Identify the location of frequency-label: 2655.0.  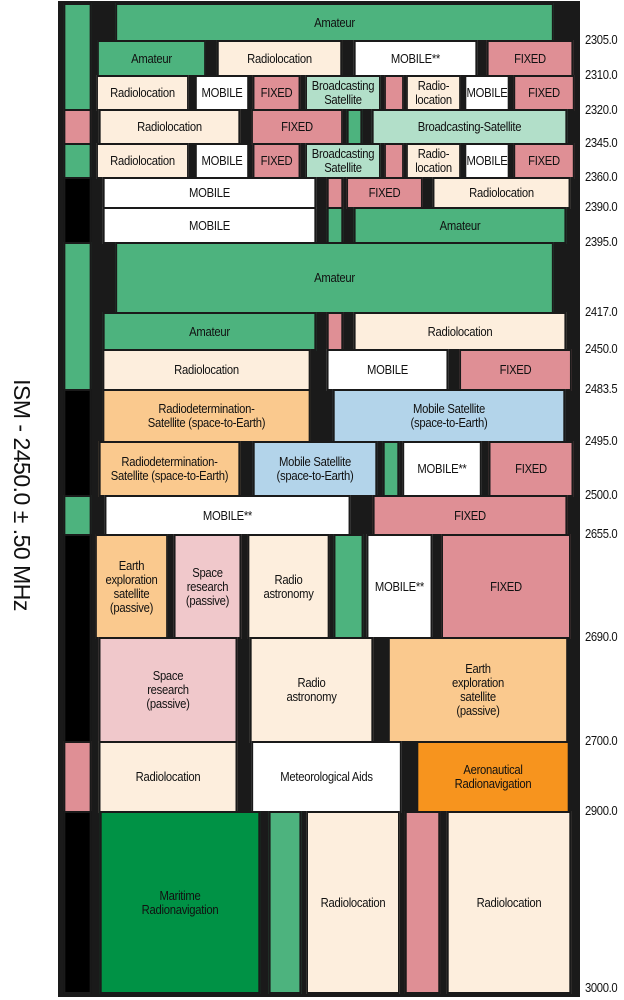
(601, 534).